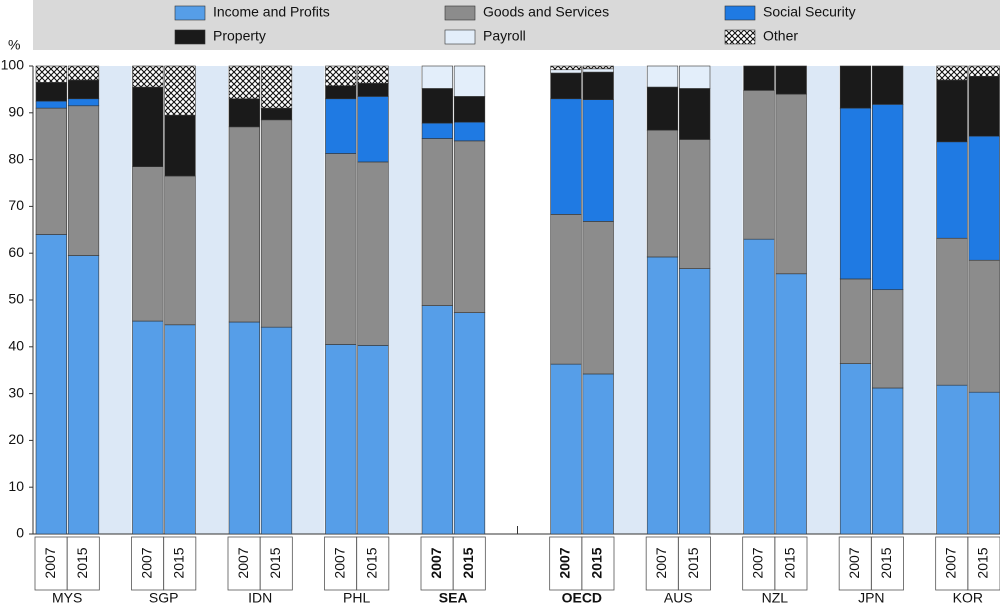 The image size is (1000, 607). I want to click on group-label: MYS, so click(67, 598).